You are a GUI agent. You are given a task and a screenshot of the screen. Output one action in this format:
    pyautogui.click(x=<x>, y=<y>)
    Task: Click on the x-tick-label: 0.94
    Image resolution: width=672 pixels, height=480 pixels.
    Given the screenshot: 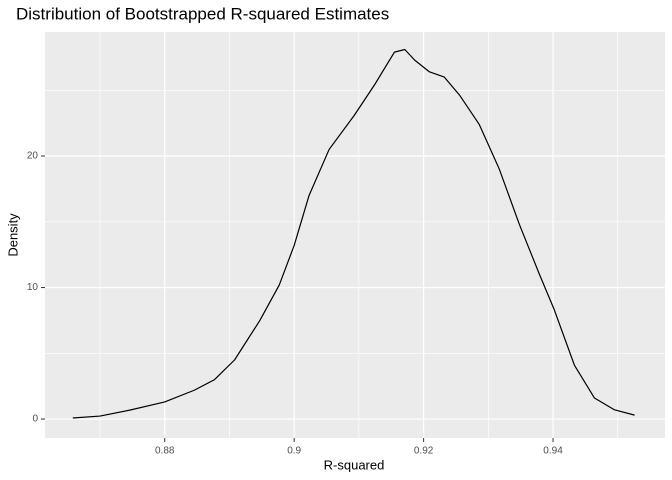 What is the action you would take?
    pyautogui.click(x=553, y=451)
    